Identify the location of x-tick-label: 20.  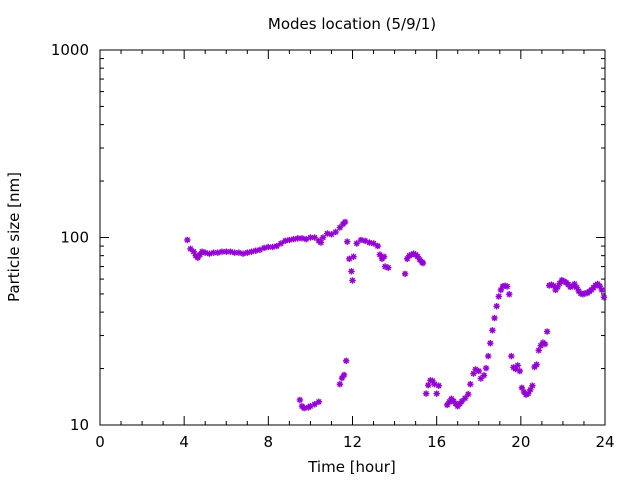
(520, 442).